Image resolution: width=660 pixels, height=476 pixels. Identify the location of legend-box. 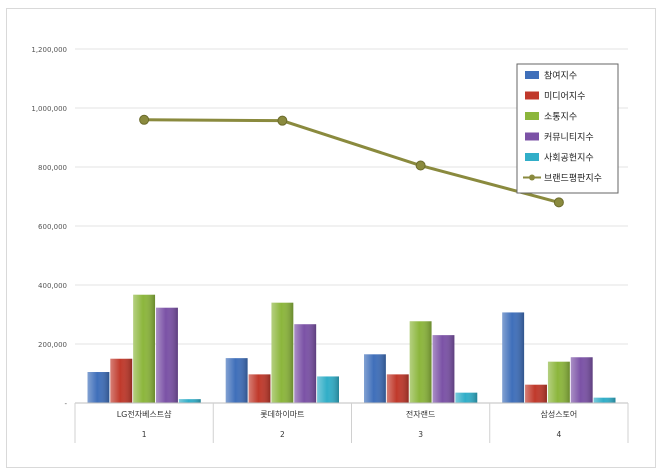
(567, 128).